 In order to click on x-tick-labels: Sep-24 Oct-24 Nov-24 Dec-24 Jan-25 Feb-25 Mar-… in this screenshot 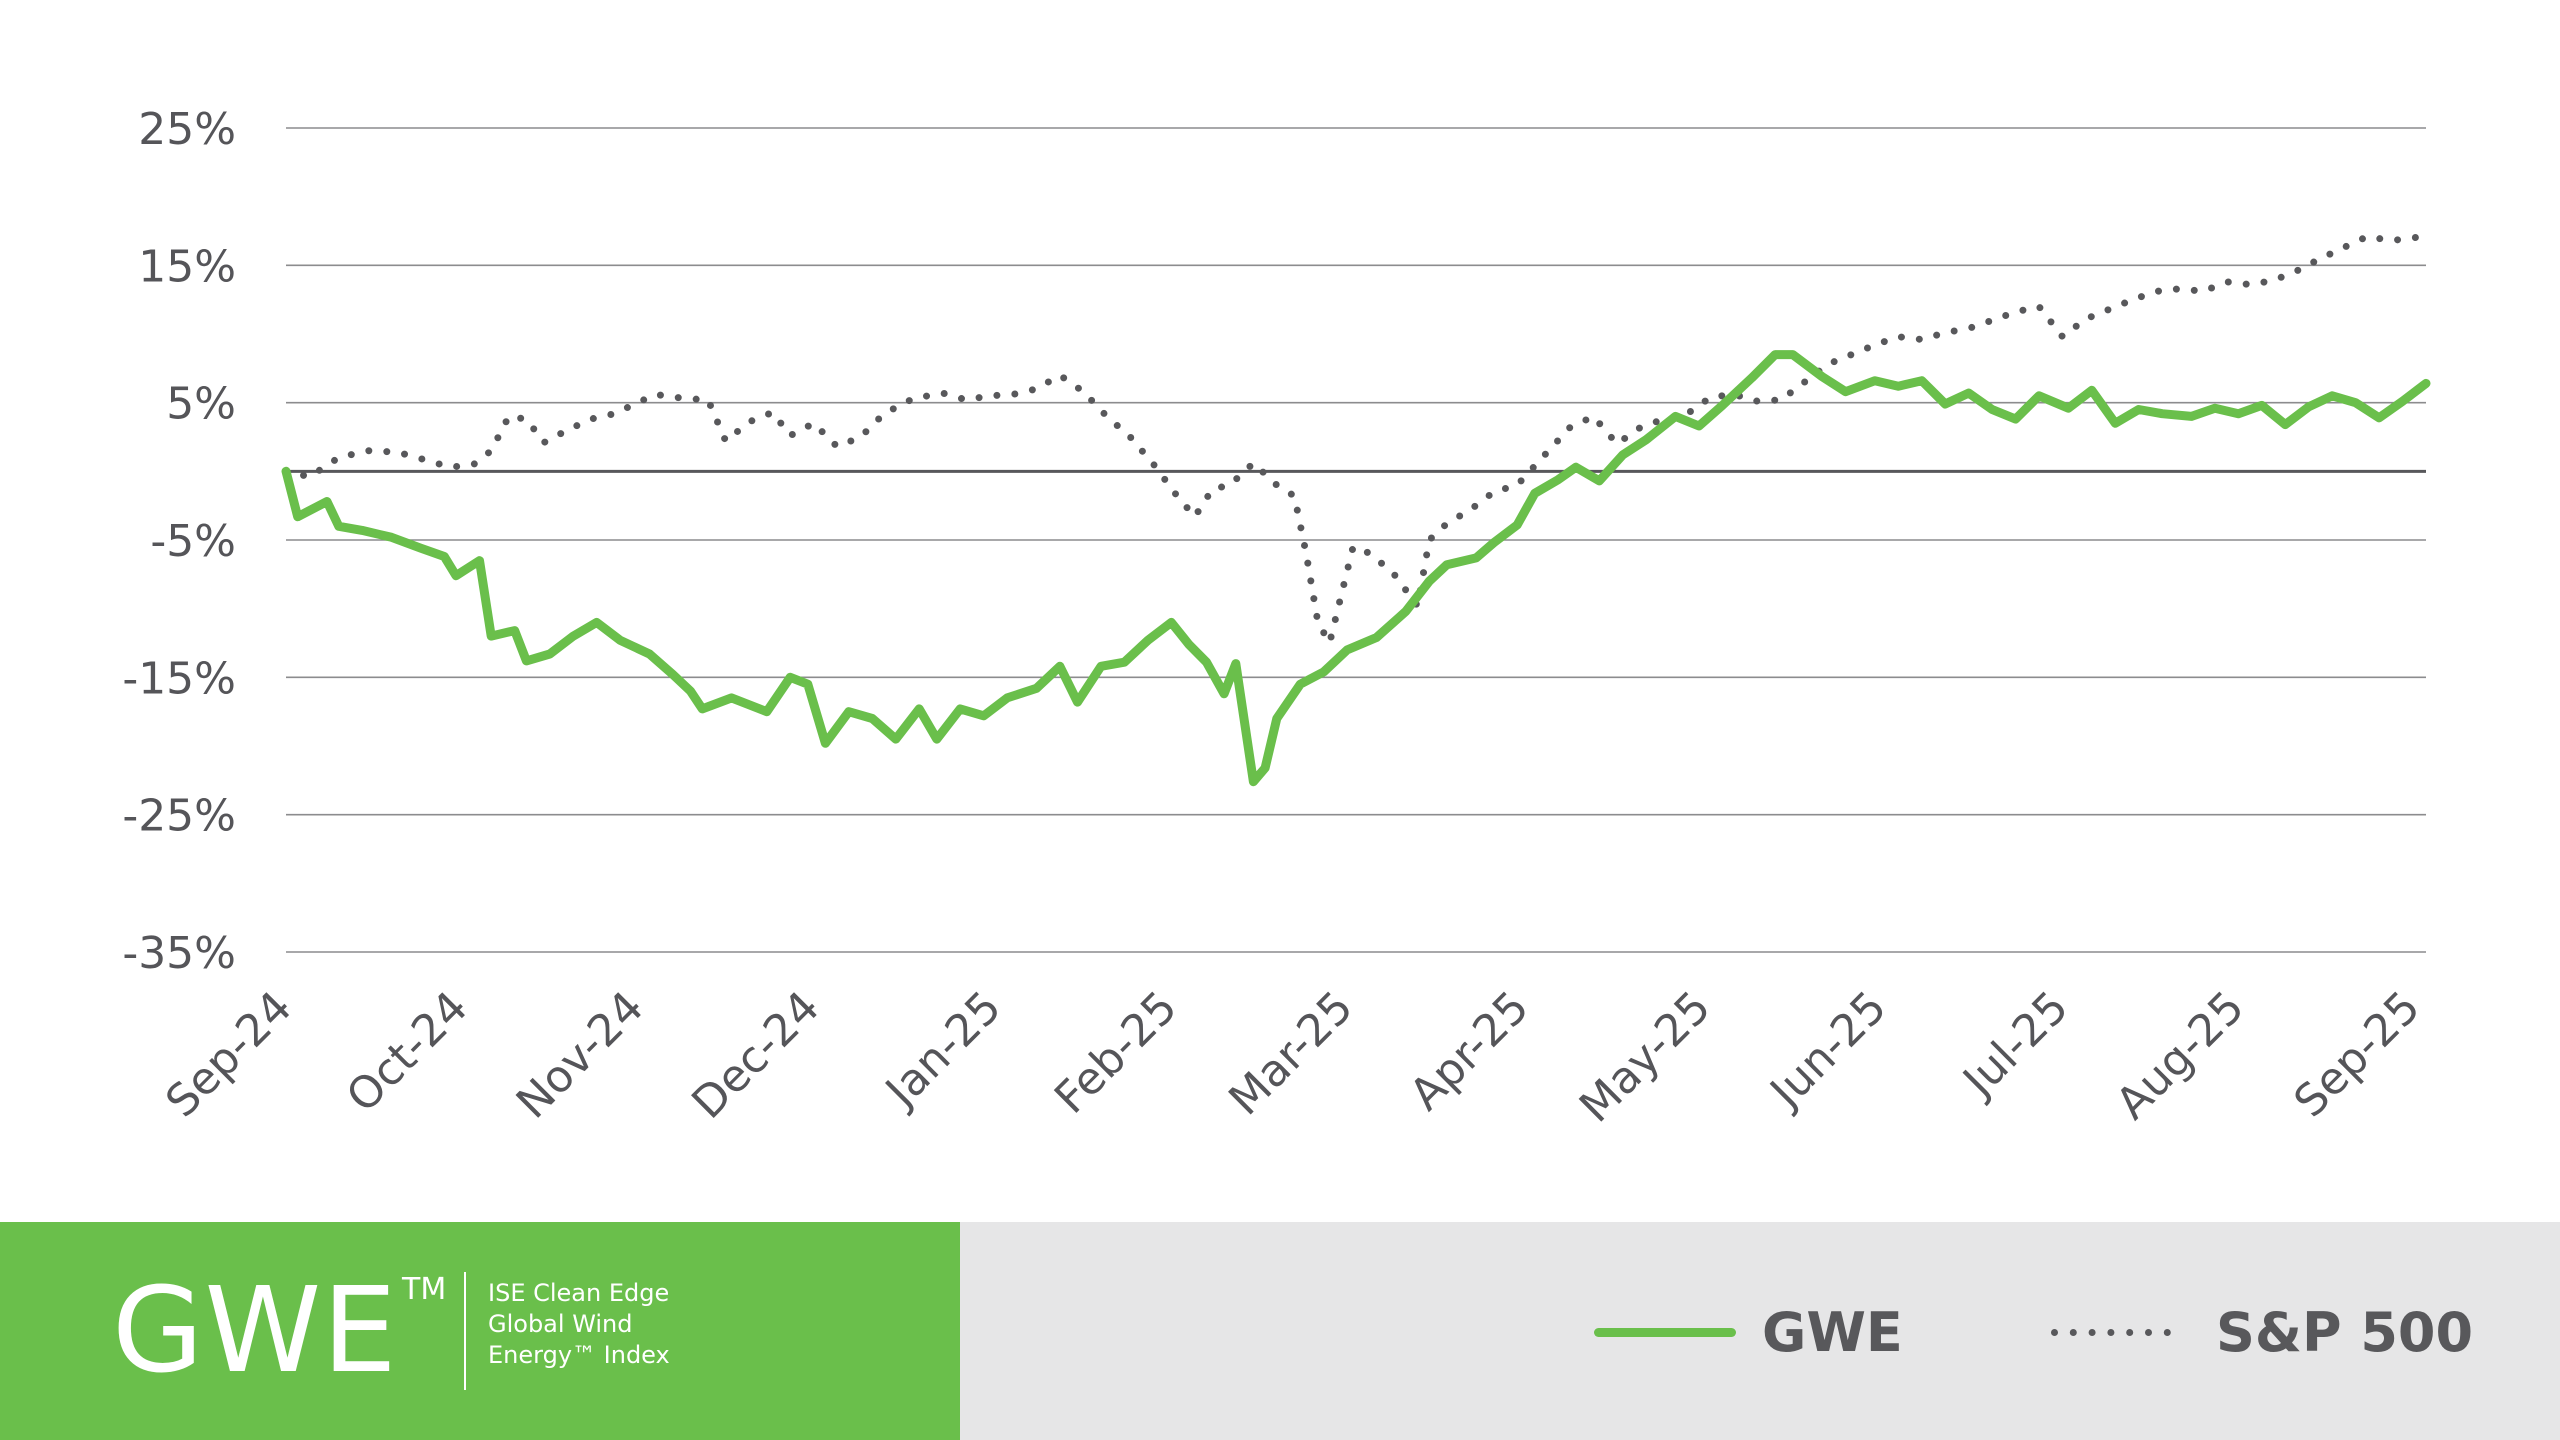, I will do `click(1293, 1057)`.